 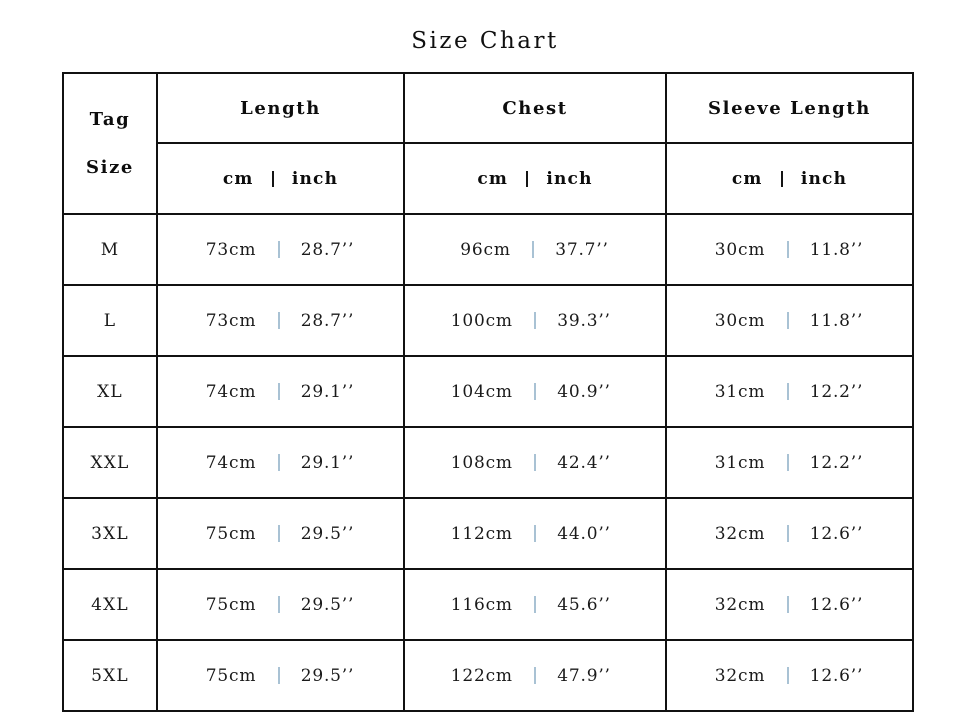 I want to click on cell-sleeve-length: 30cm 11.8’’, so click(x=789, y=249).